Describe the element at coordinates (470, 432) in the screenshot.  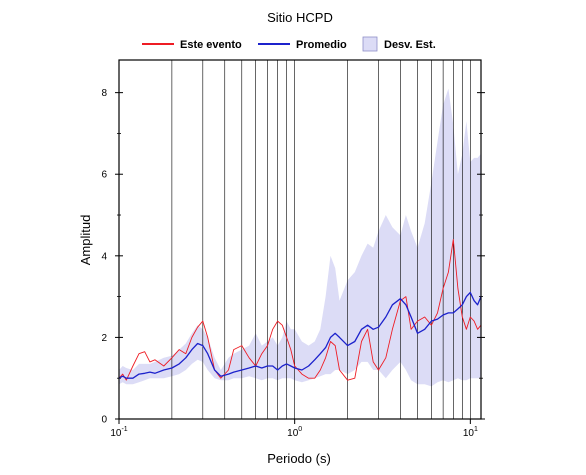
I see `x-tick-label: 10¹` at that location.